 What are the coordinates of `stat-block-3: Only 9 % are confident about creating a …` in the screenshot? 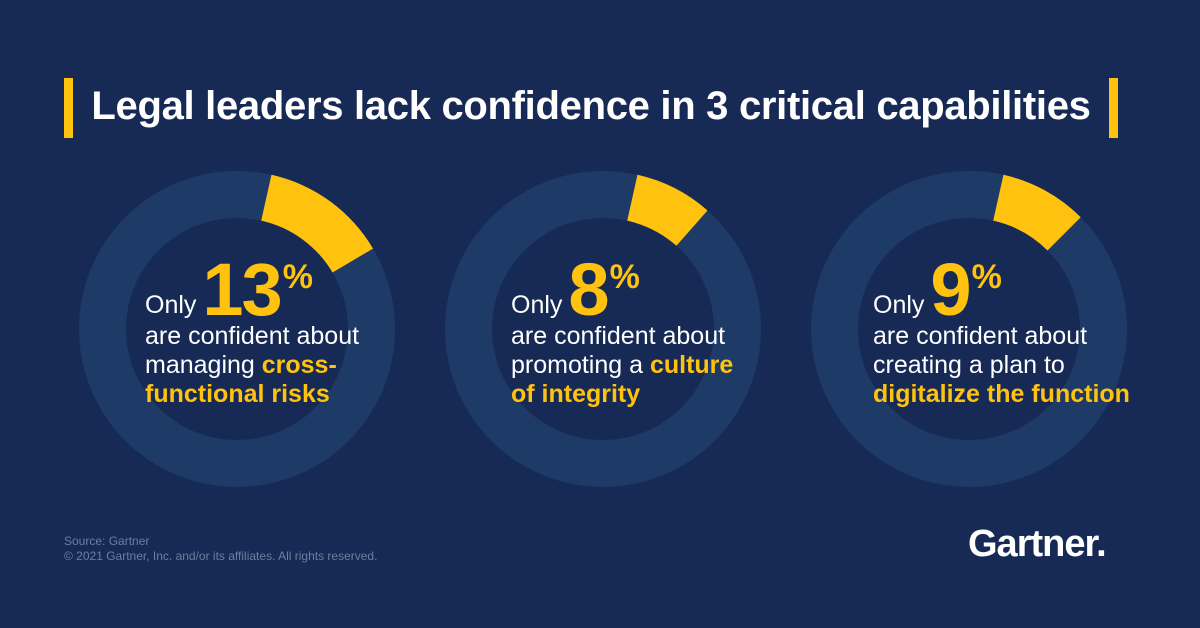 It's located at (1001, 328).